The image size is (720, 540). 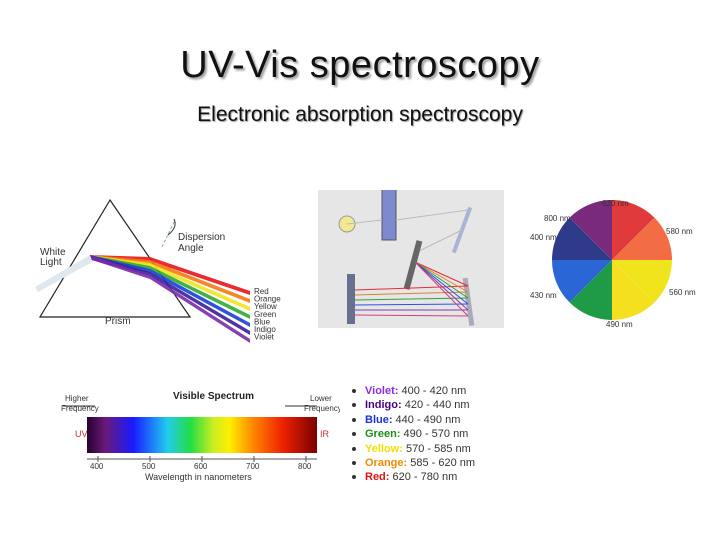 I want to click on range-value: 440 - 490 nm, so click(x=426, y=419).